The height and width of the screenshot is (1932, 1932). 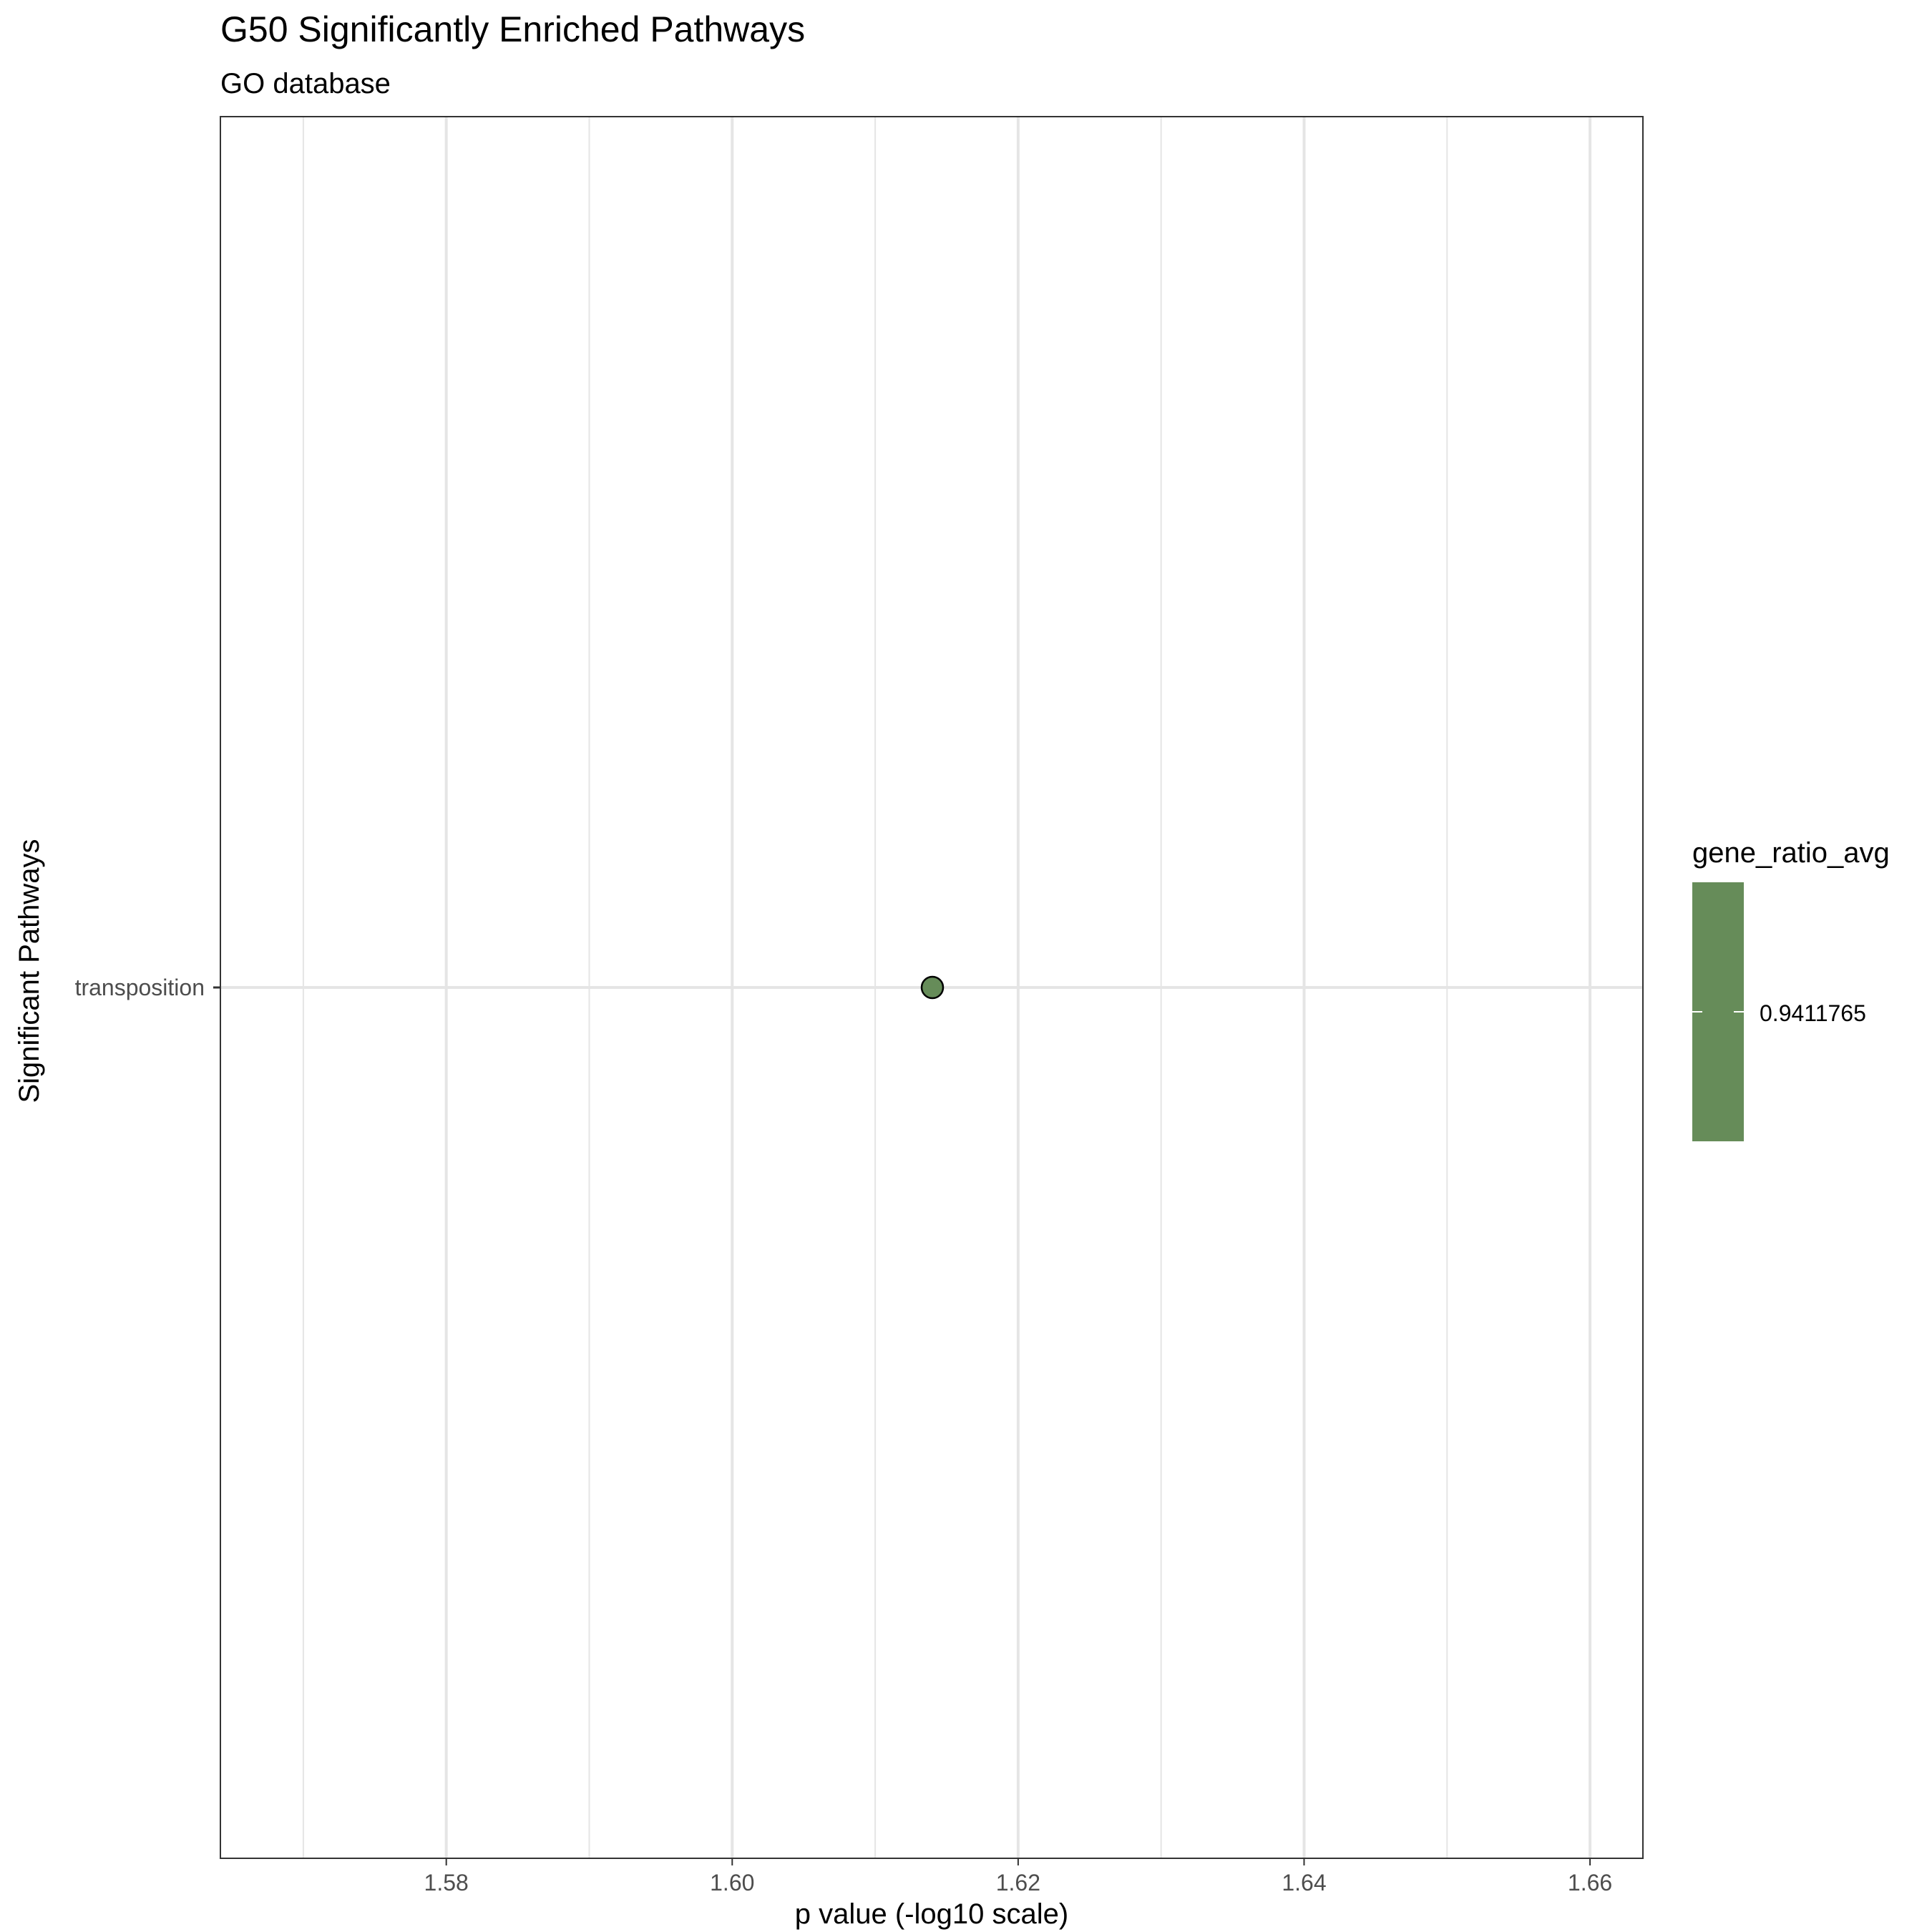 I want to click on data-point-transposition, so click(x=932, y=987).